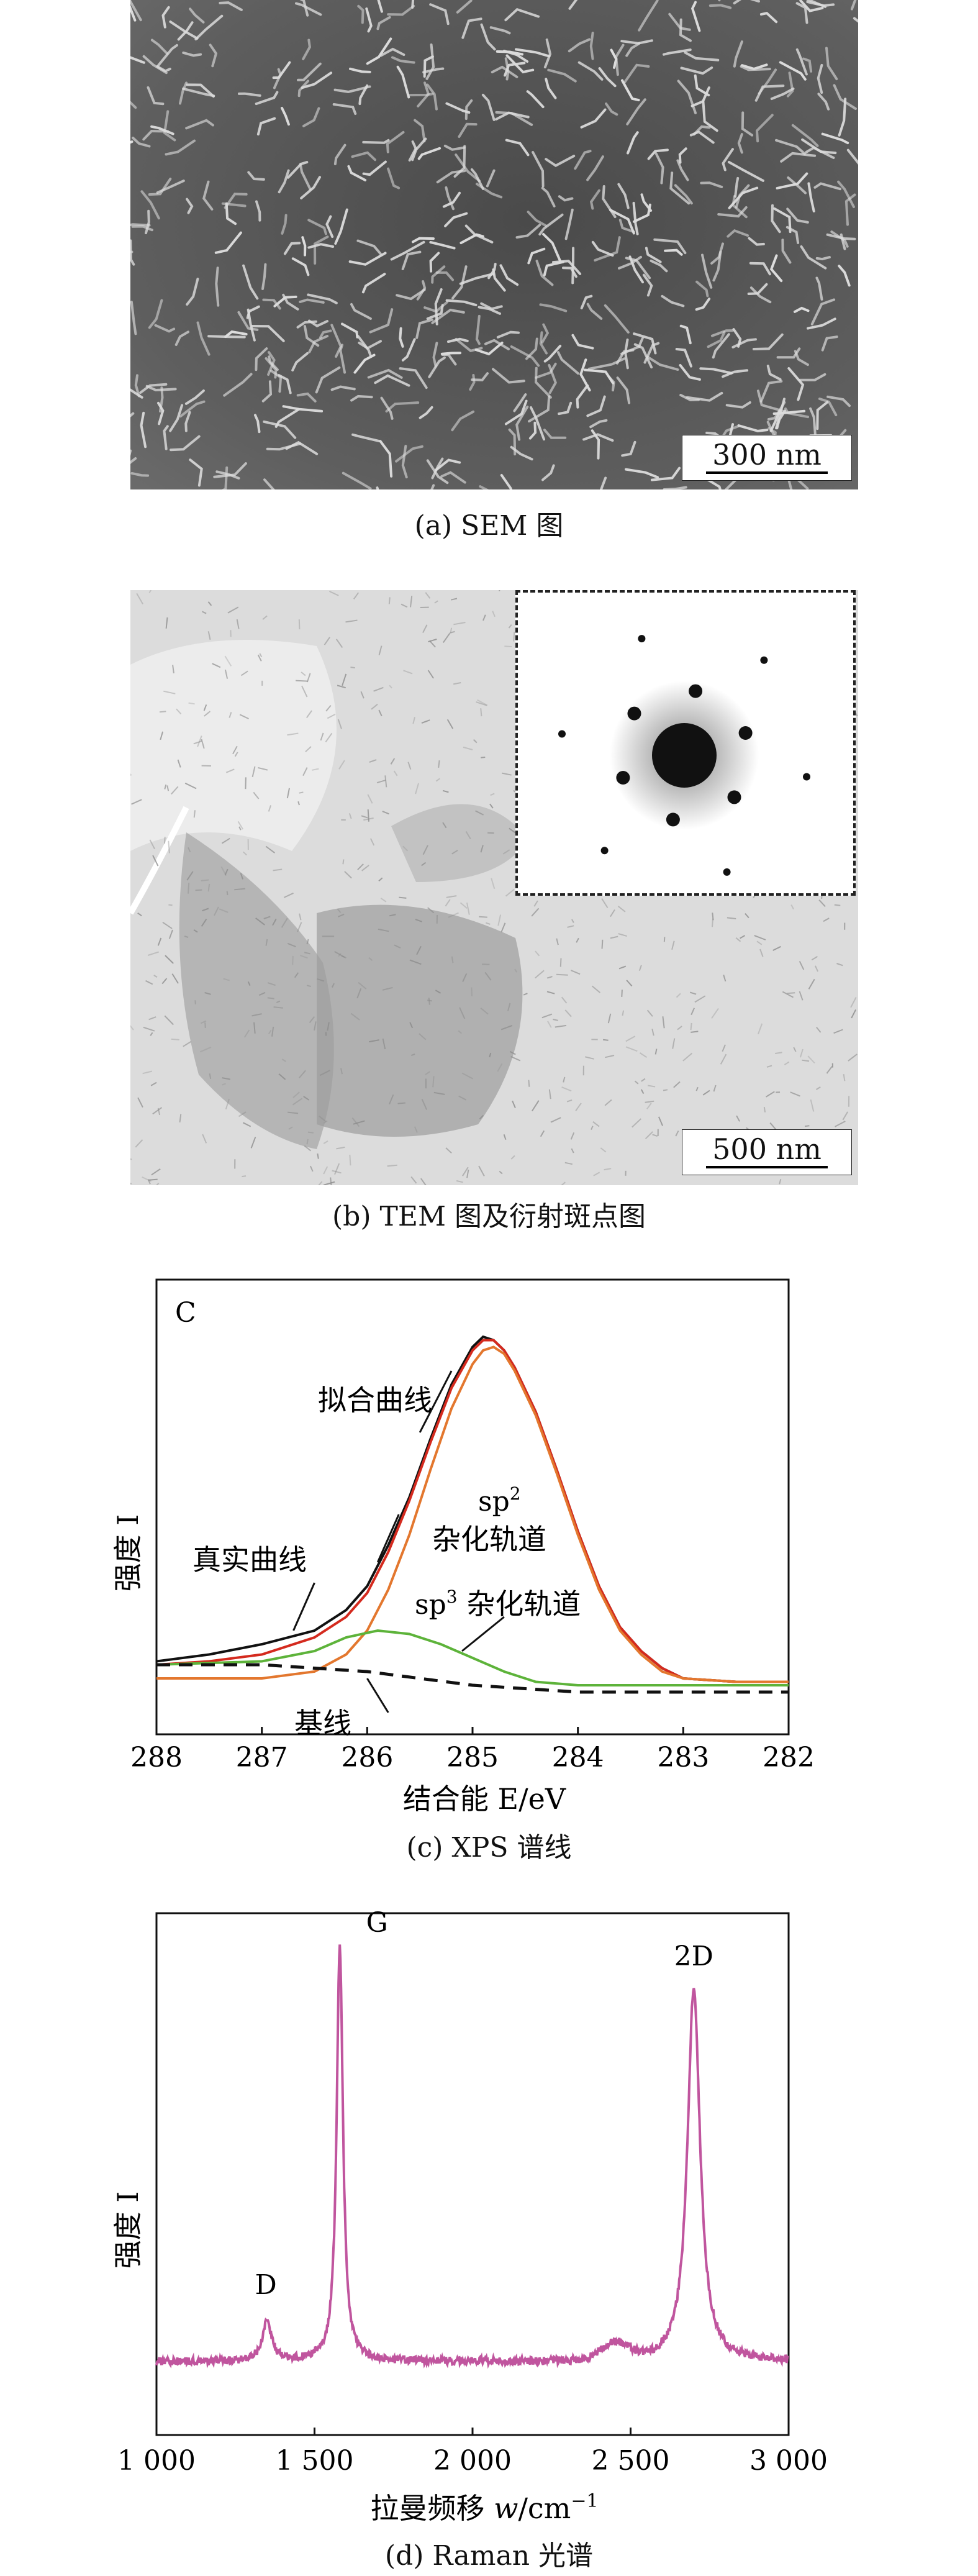 The width and height of the screenshot is (978, 2576). Describe the element at coordinates (472, 1511) in the screenshot. I see `xps-fit-curve` at that location.